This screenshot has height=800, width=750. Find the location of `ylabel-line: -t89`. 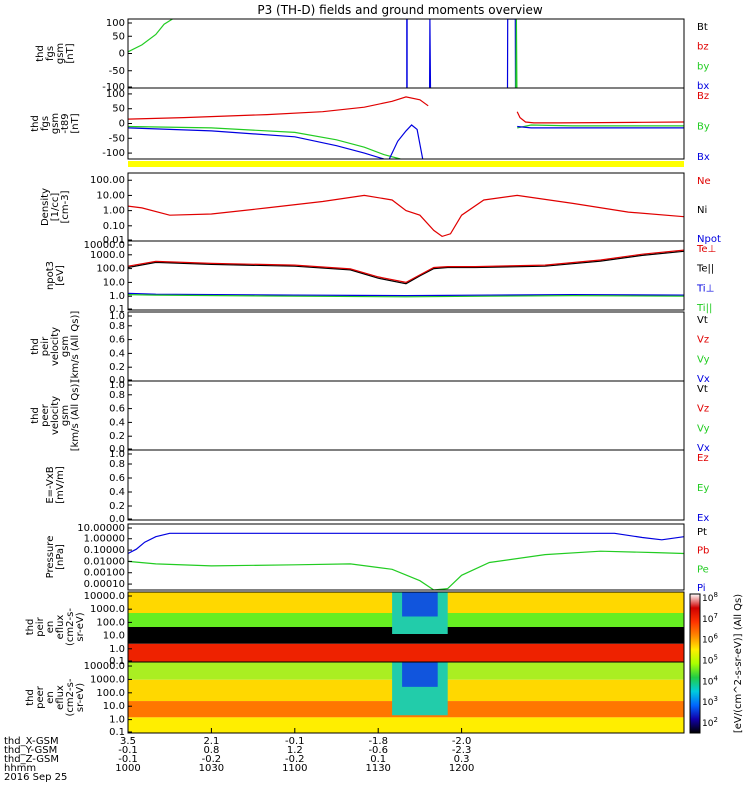

ylabel-line: -t89 is located at coordinates (65, 123).